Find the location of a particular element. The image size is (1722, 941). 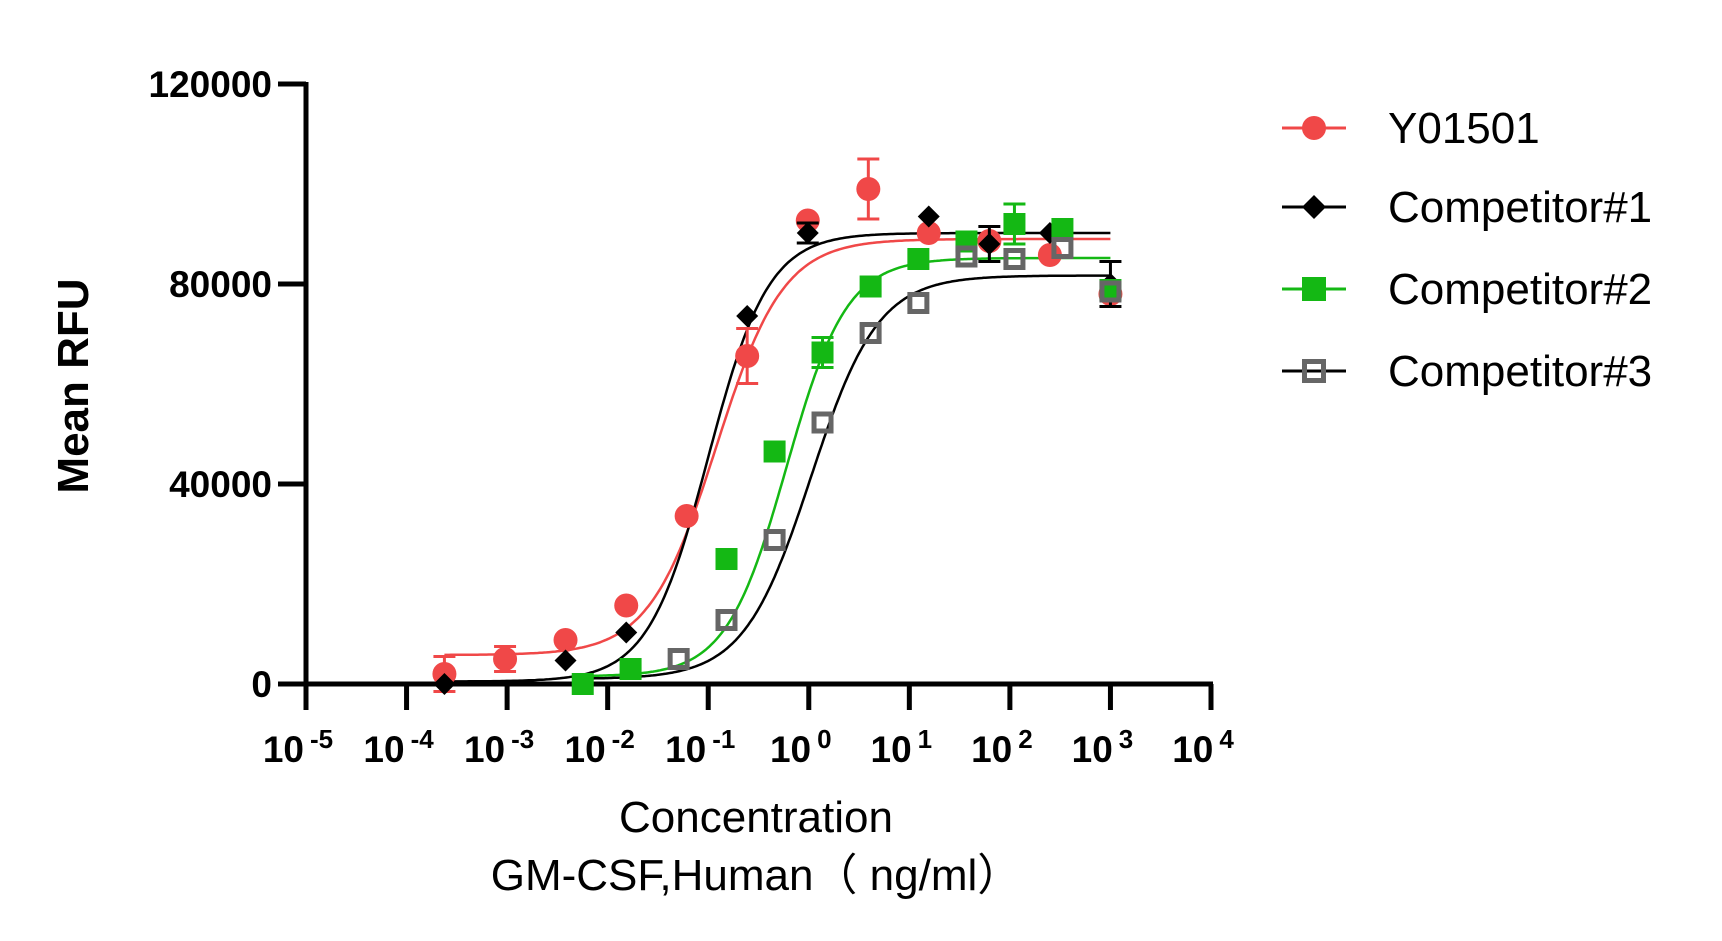

legend-item: Y01501 is located at coordinates (1411, 128).